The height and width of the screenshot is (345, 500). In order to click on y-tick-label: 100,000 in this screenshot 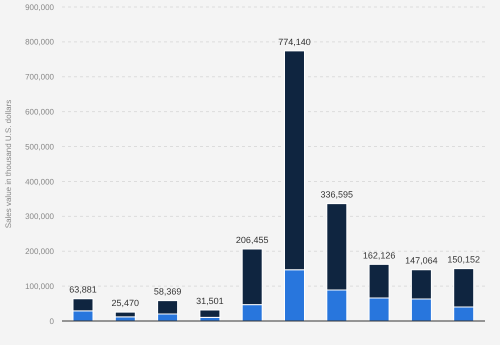, I will do `click(40, 286)`.